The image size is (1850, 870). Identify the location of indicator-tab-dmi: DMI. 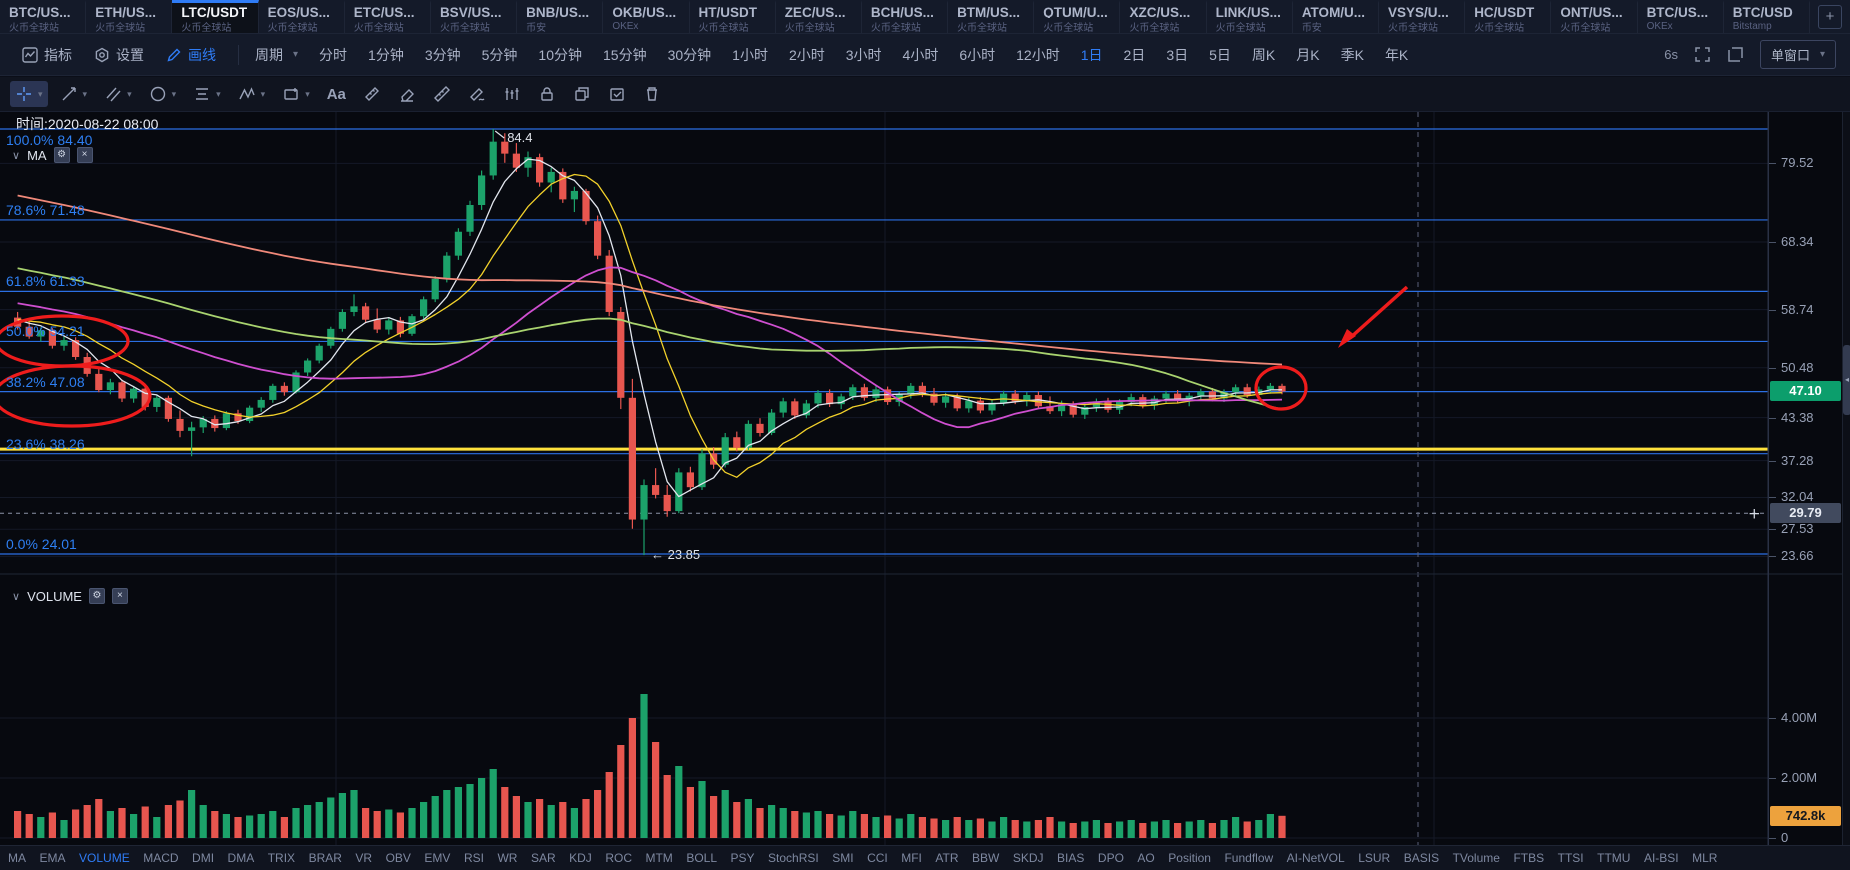
(203, 858).